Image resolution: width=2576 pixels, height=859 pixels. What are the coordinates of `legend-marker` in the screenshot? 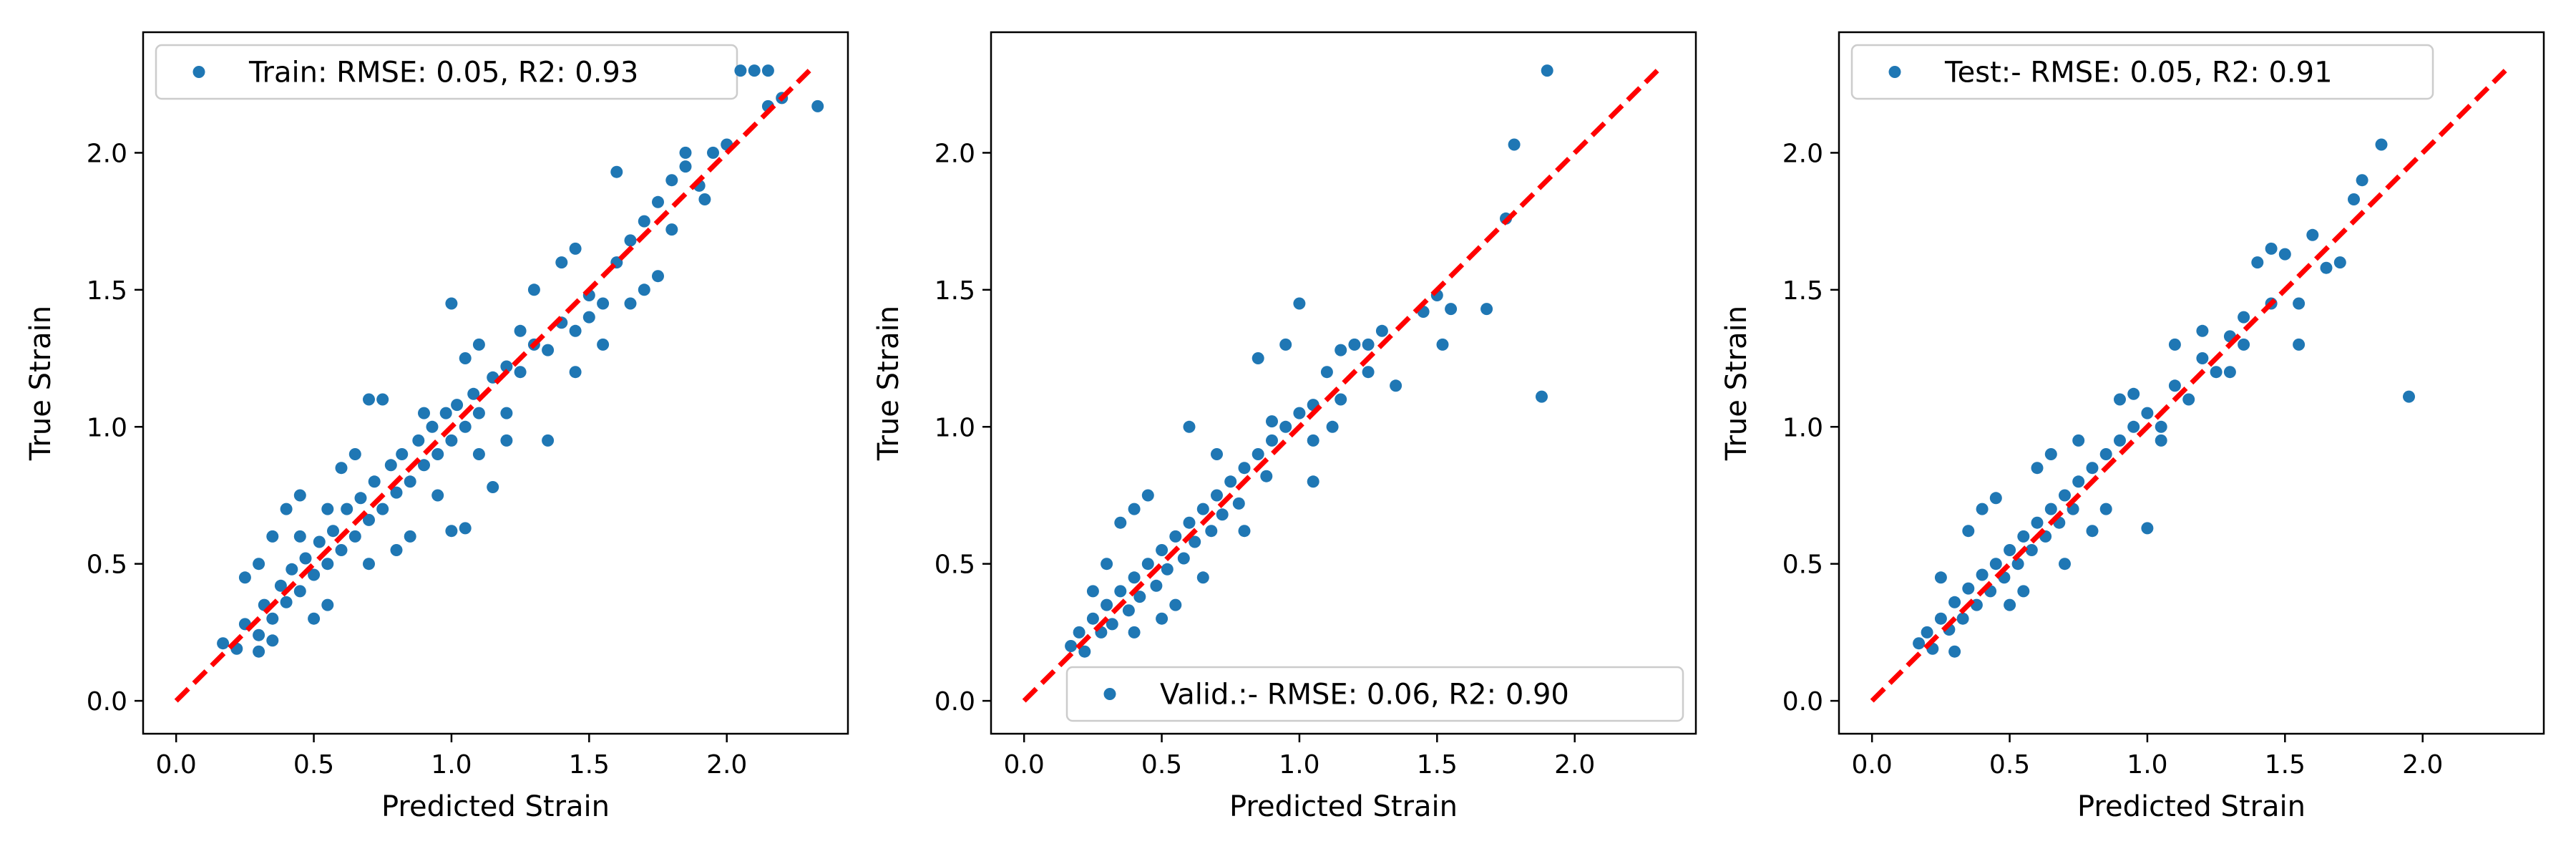 It's located at (198, 72).